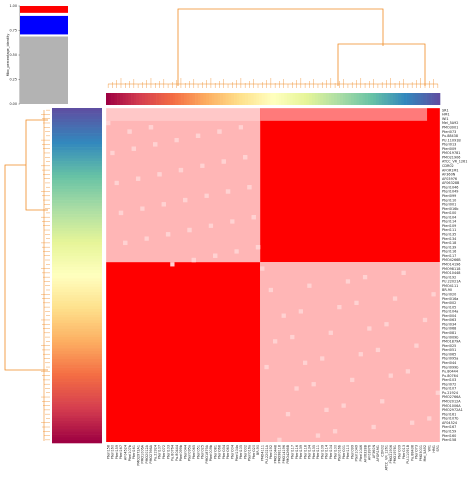  I want to click on row-label: Pu.80764, so click(450, 376).